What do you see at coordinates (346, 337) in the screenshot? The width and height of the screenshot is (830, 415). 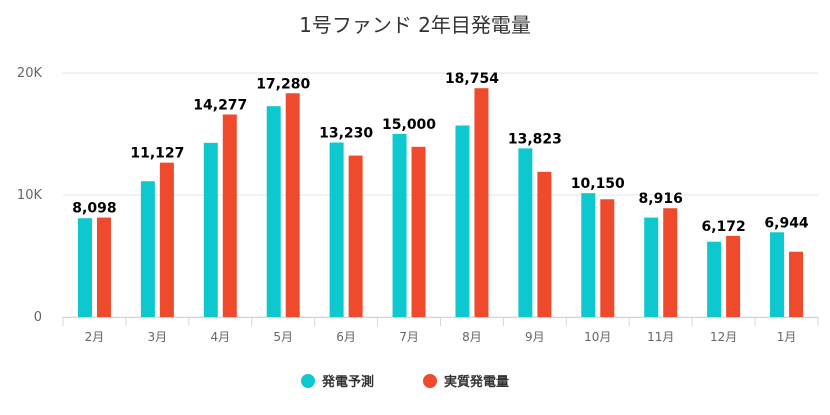 I see `x-tick-label: 6月` at bounding box center [346, 337].